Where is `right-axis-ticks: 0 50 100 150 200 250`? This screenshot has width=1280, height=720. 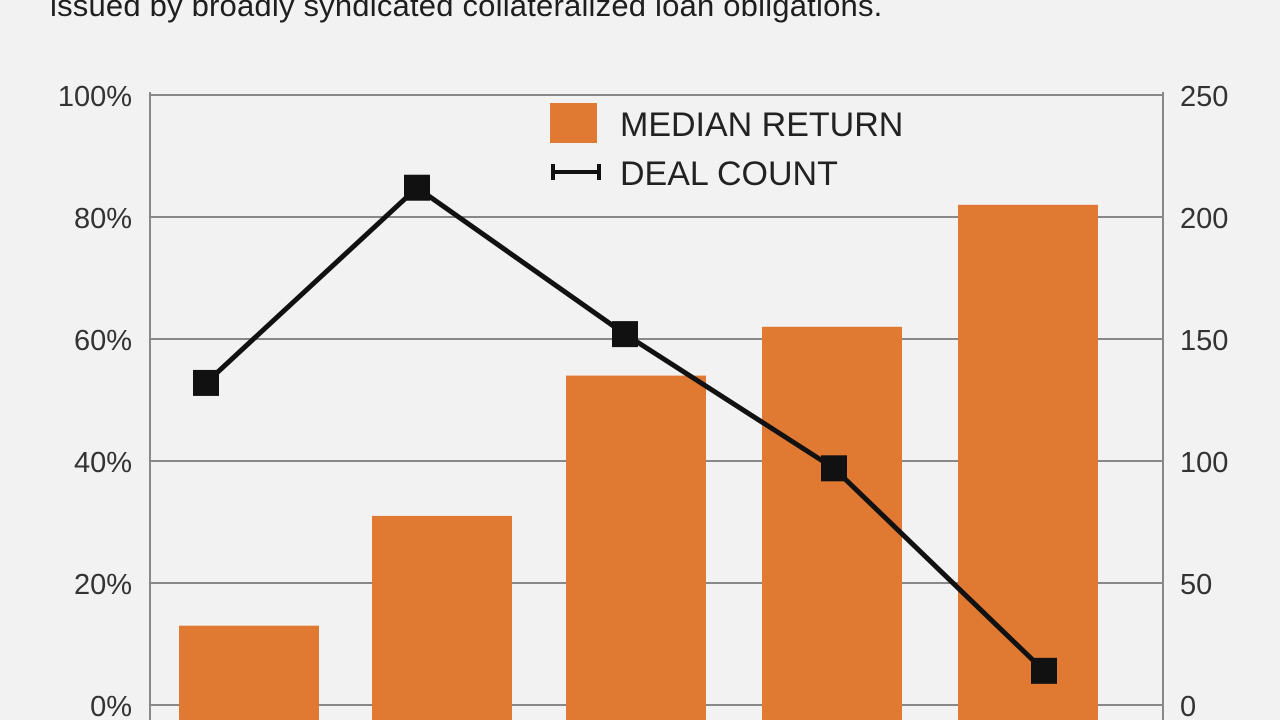
right-axis-ticks: 0 50 100 150 200 250 is located at coordinates (1204, 400).